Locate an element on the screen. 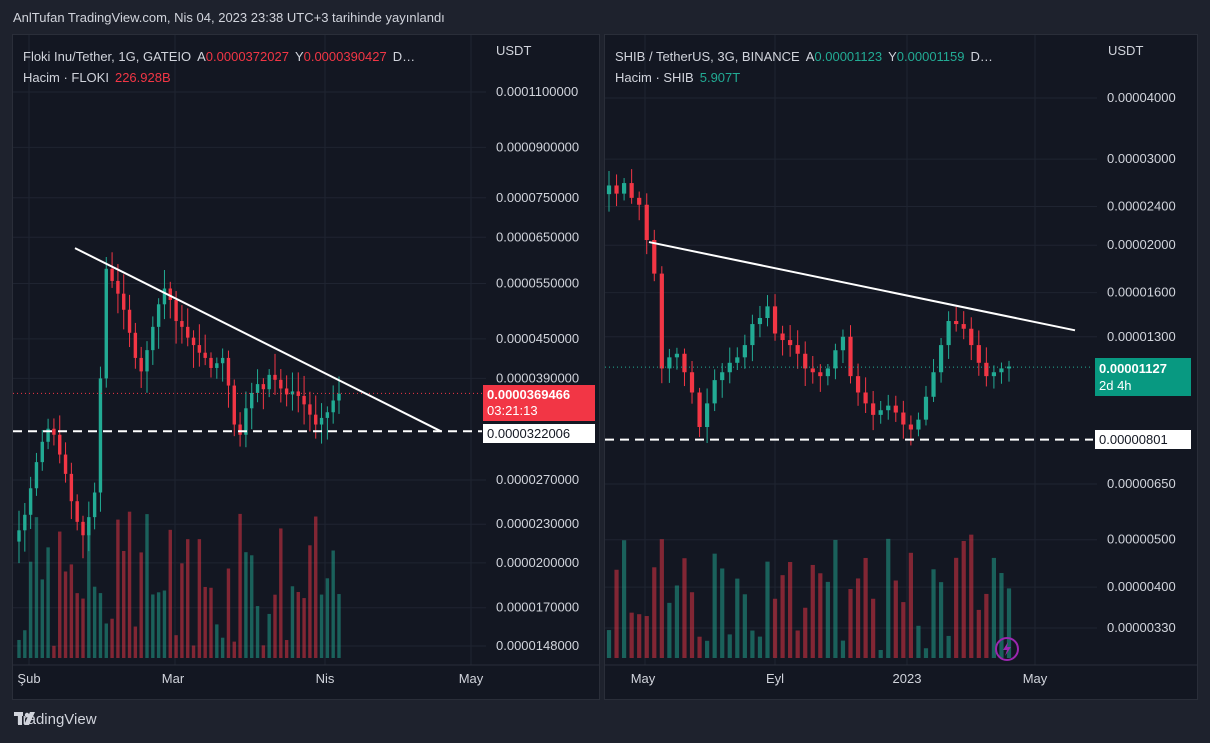 This screenshot has height=743, width=1210. floki-xtick-label: May is located at coordinates (471, 678).